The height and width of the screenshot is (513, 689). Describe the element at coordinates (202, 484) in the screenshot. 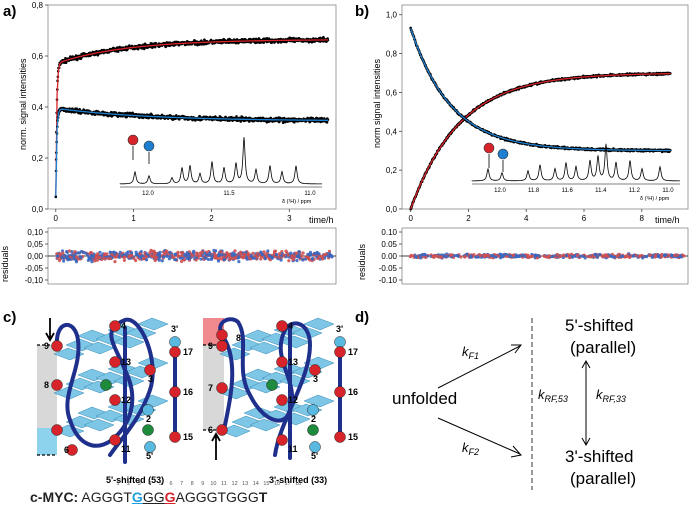

I see `sequence-index: 9` at that location.